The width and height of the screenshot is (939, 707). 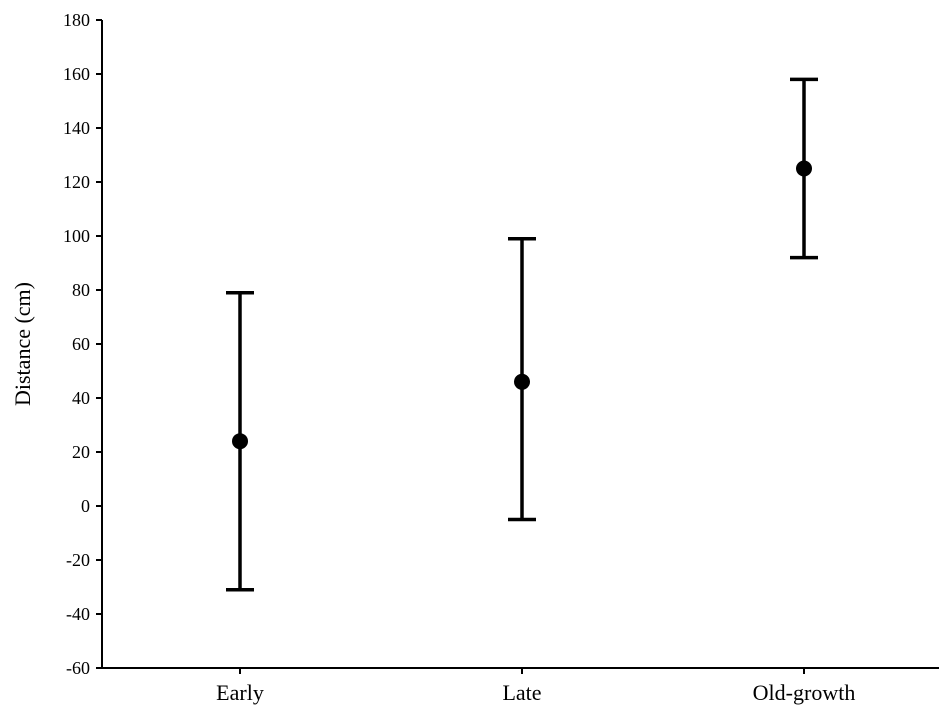 What do you see at coordinates (85, 506) in the screenshot?
I see `y-tick-label: 0` at bounding box center [85, 506].